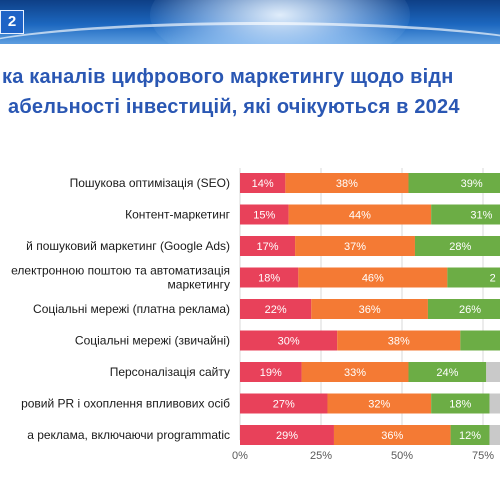  I want to click on category-label-1: Контент-маркетинг, so click(178, 215).